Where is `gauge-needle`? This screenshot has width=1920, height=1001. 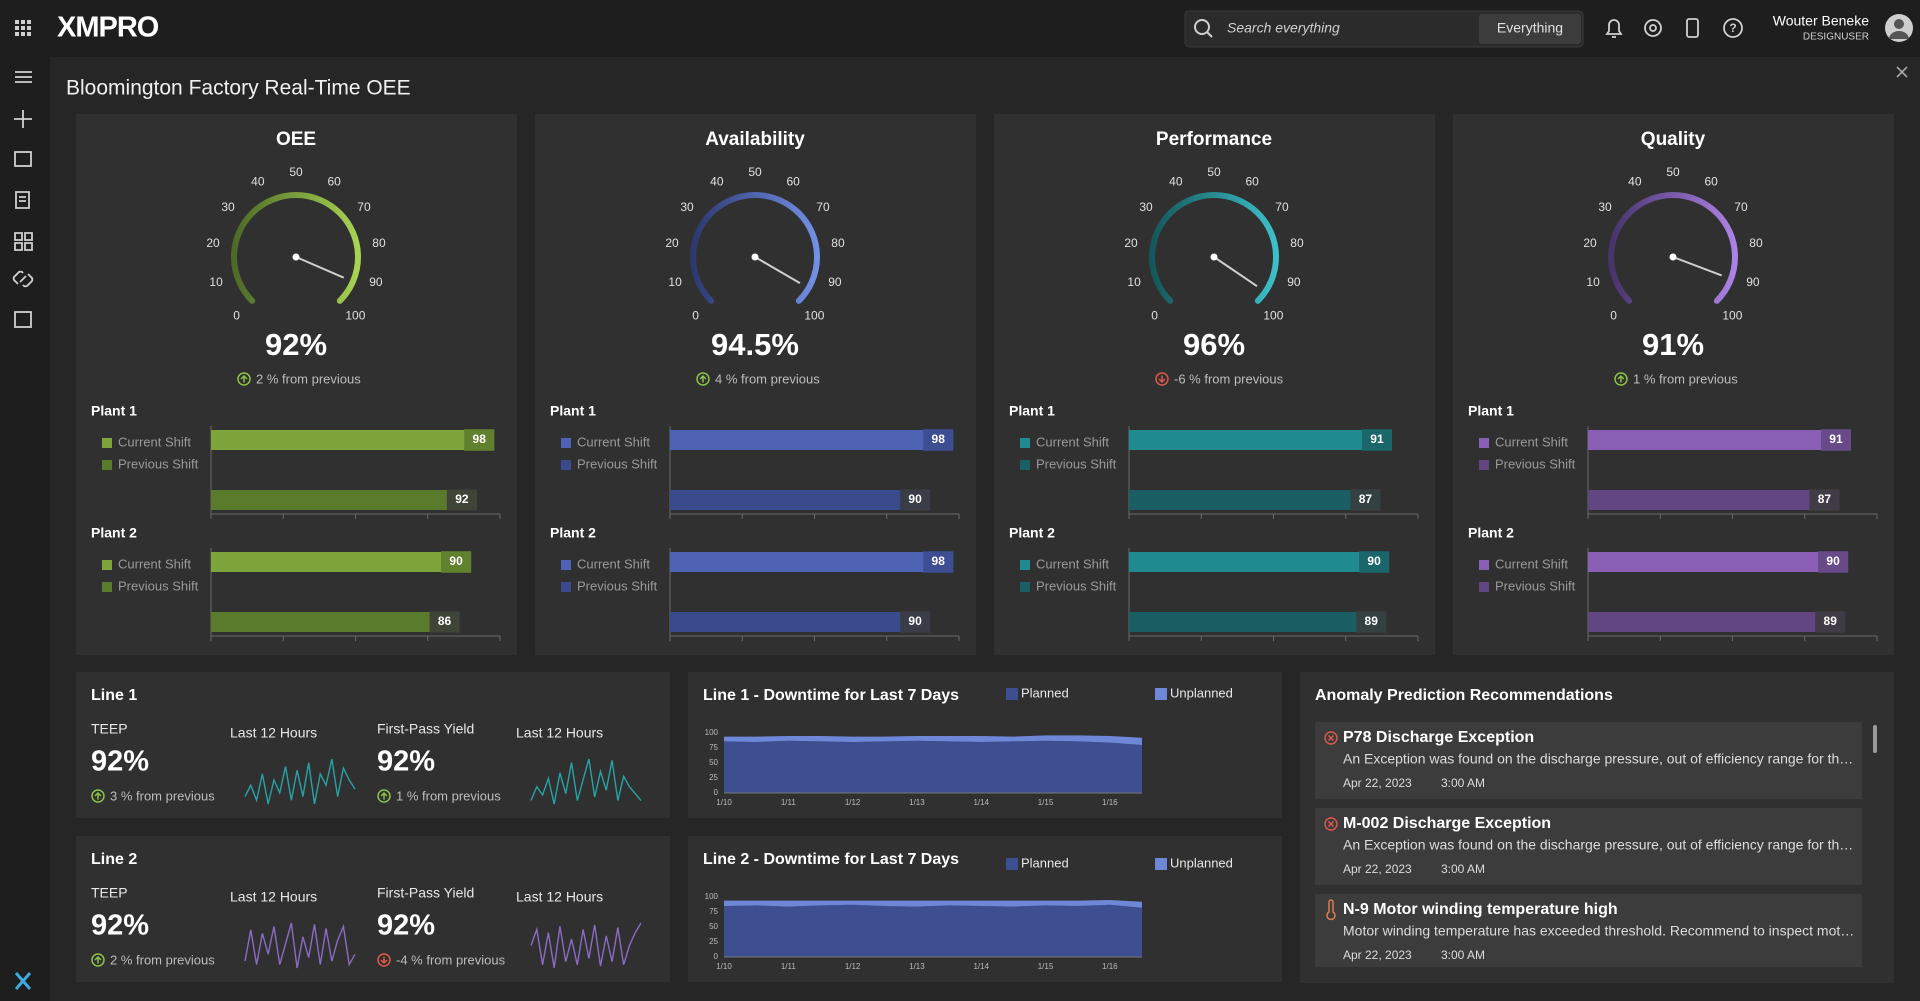
gauge-needle is located at coordinates (777, 270).